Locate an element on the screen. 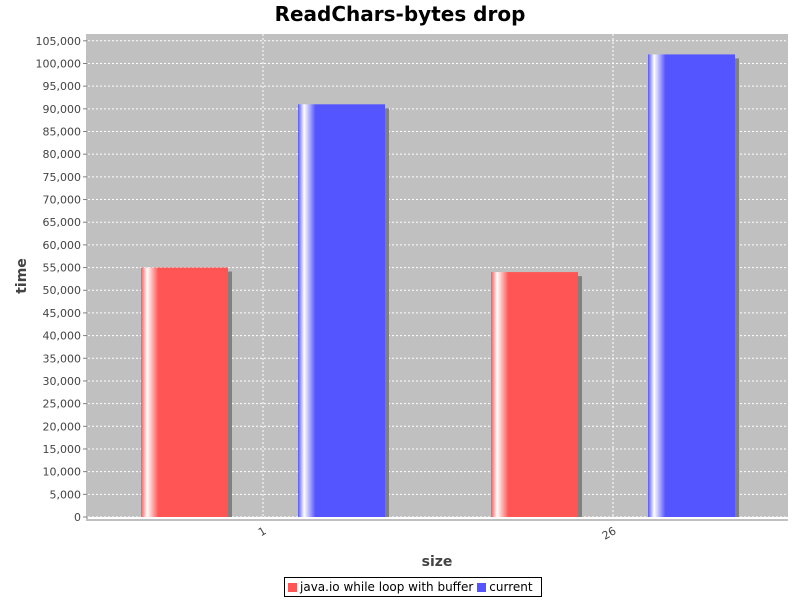 Image resolution: width=800 pixels, height=600 pixels. y-tick-label: 85,000 is located at coordinates (62, 132).